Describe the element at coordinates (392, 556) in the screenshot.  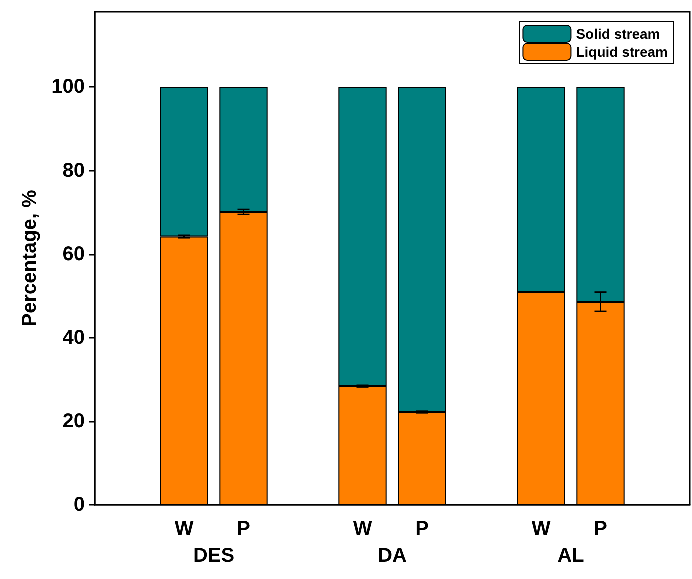
I see `text: DA` at that location.